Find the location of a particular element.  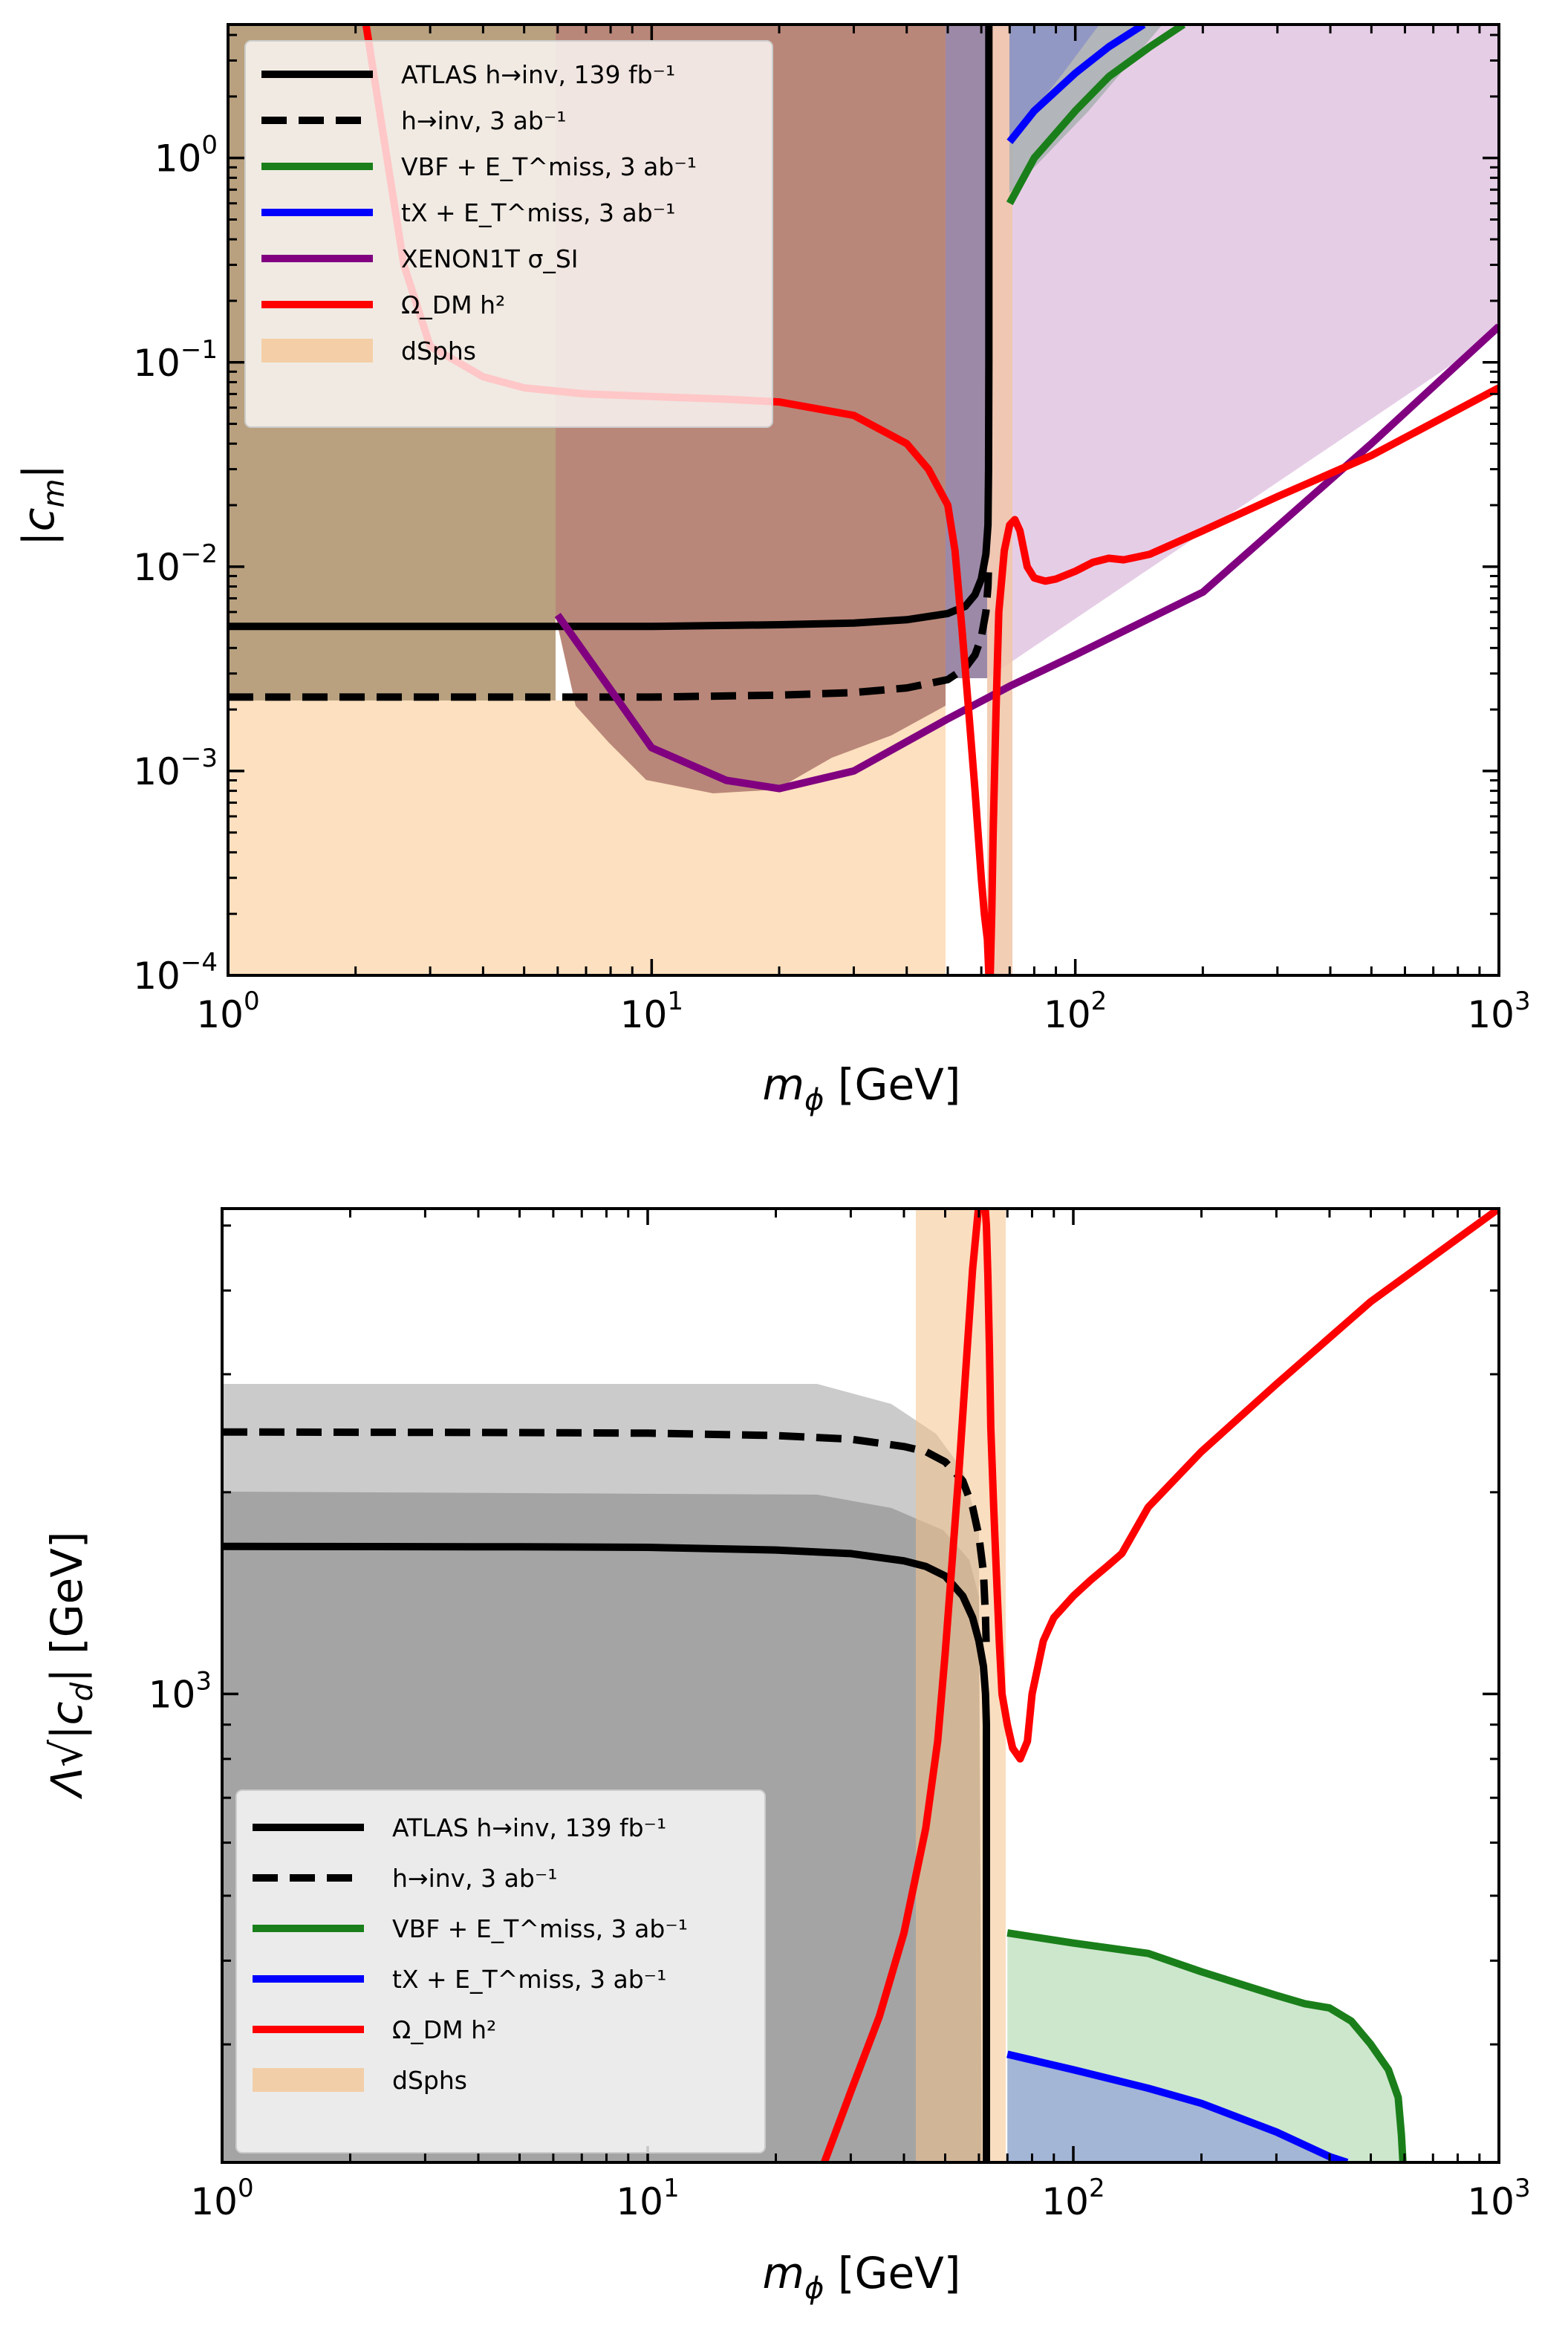

bottom-x-tick-label: 10³ is located at coordinates (1499, 2198).